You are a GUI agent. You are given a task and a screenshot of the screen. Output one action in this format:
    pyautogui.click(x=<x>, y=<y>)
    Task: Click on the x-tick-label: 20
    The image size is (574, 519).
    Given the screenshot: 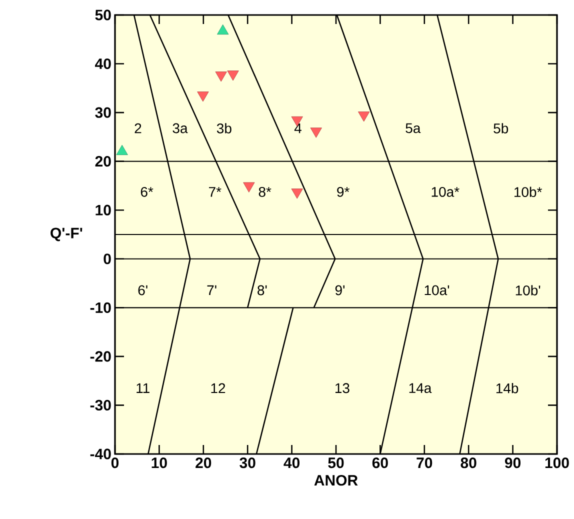 What is the action you would take?
    pyautogui.click(x=204, y=463)
    